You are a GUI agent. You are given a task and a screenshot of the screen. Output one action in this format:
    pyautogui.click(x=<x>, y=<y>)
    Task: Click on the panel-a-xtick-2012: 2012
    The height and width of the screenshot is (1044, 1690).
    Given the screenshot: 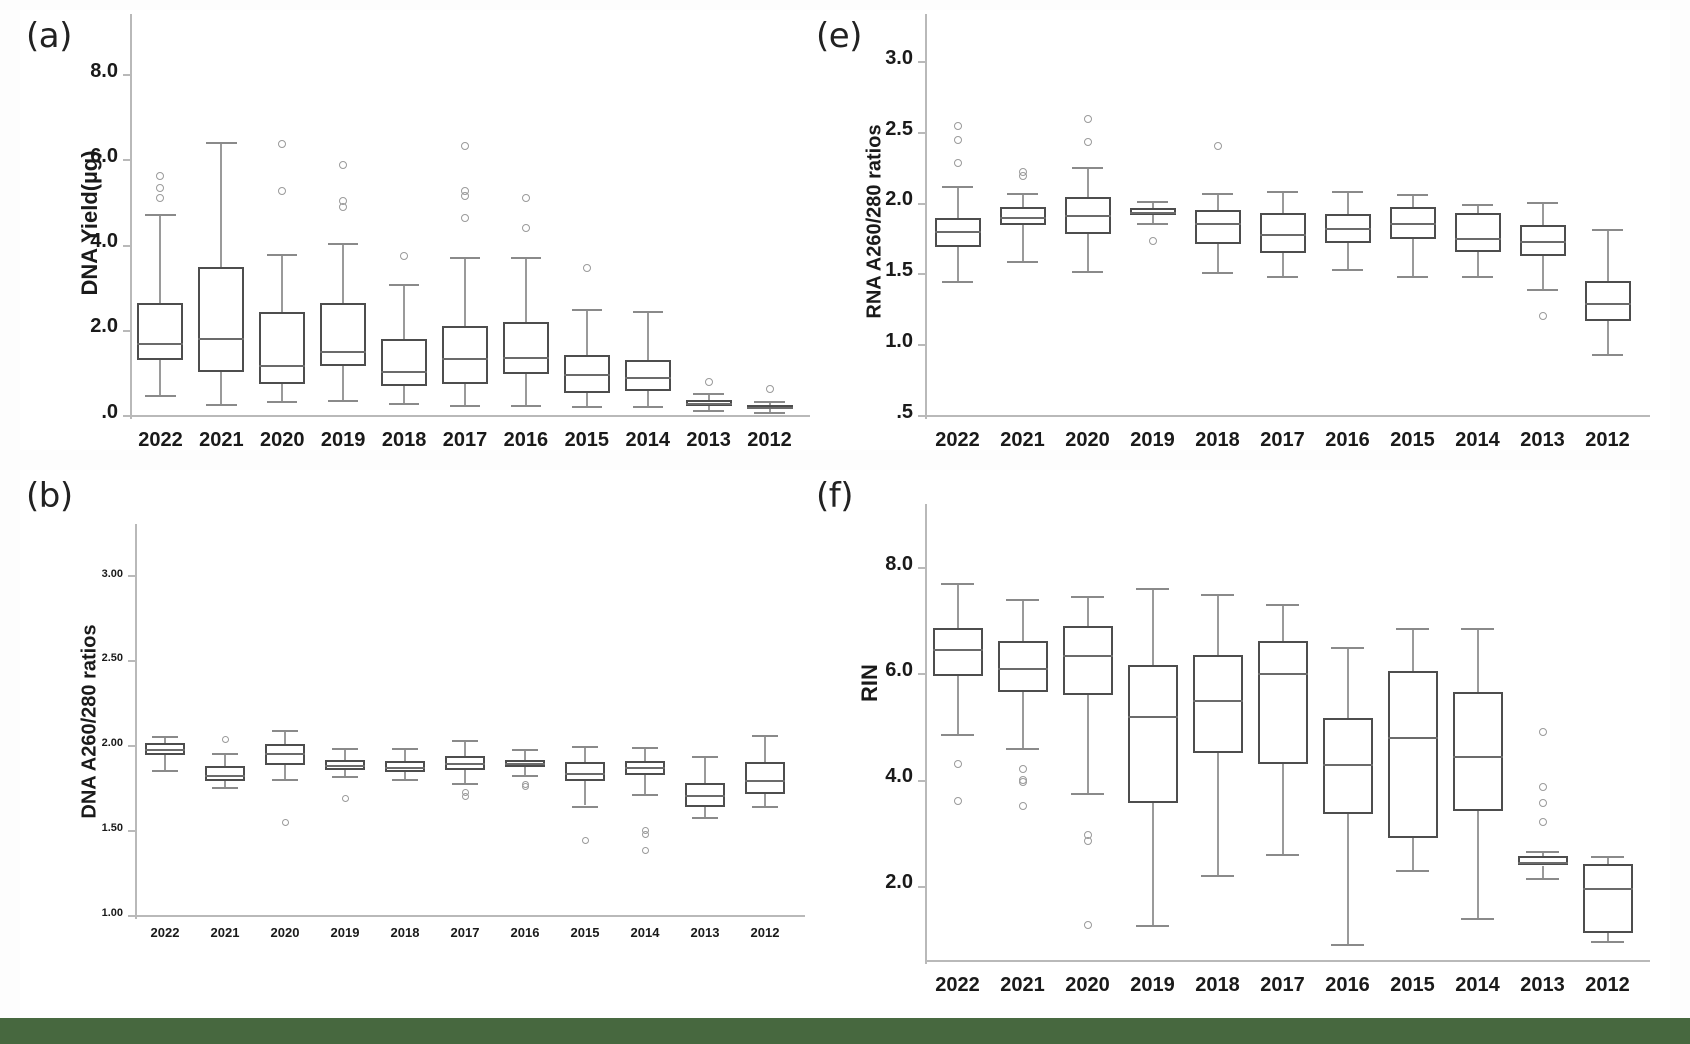 What is the action you would take?
    pyautogui.click(x=769, y=440)
    